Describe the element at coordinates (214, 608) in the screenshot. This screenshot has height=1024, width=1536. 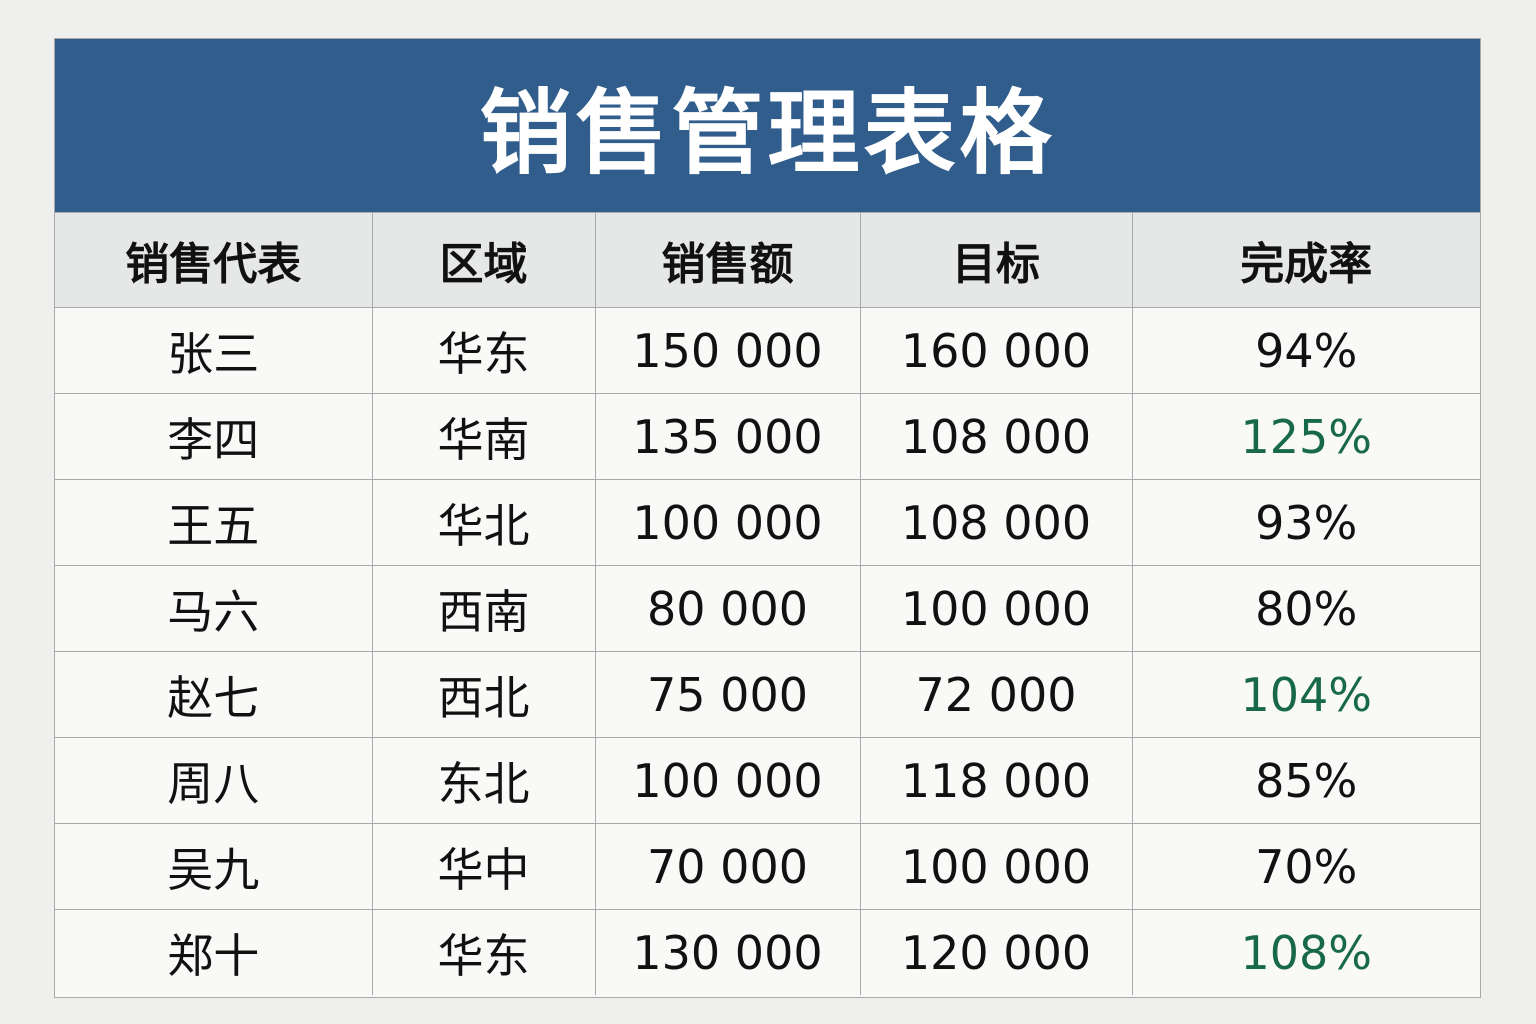
I see `cell-rep: 马六` at that location.